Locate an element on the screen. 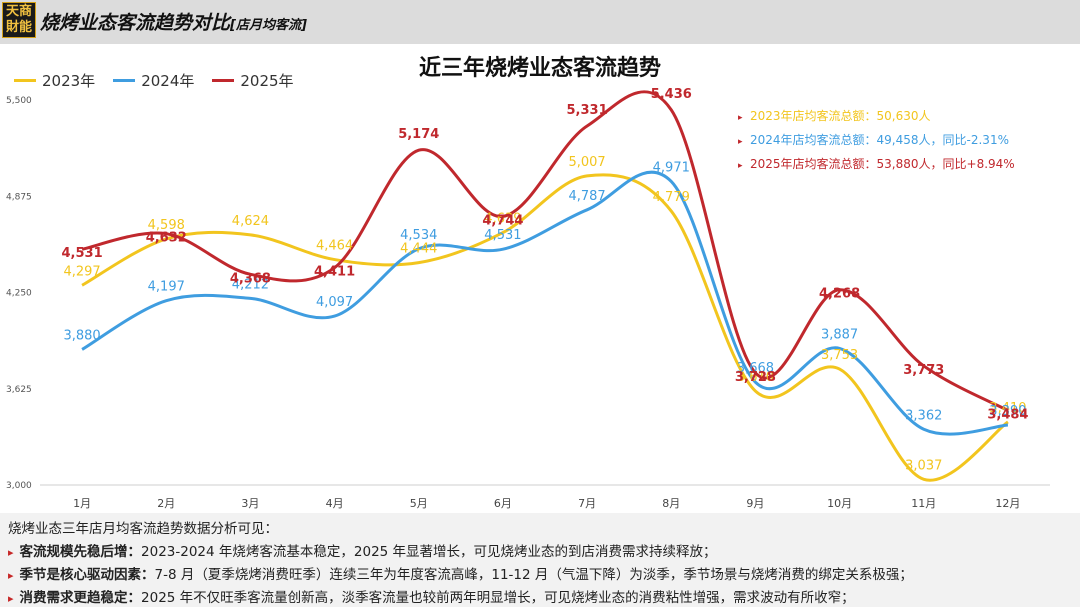 The width and height of the screenshot is (1080, 607). y-tick-label: 4,250 is located at coordinates (19, 294).